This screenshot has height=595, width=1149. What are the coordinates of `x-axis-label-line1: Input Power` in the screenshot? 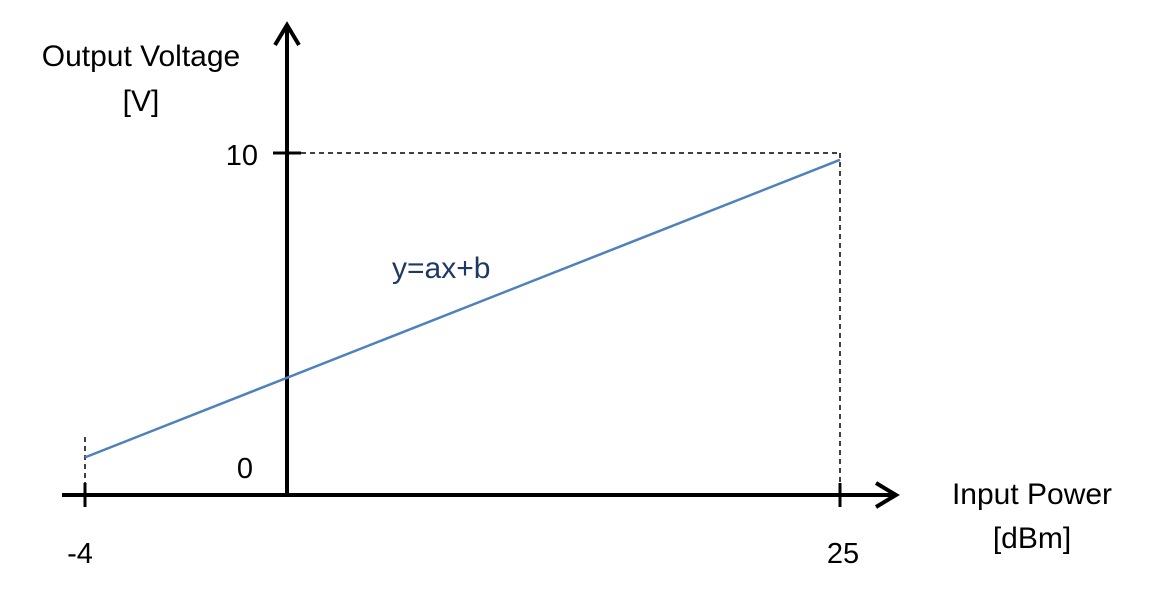 It's located at (1032, 494).